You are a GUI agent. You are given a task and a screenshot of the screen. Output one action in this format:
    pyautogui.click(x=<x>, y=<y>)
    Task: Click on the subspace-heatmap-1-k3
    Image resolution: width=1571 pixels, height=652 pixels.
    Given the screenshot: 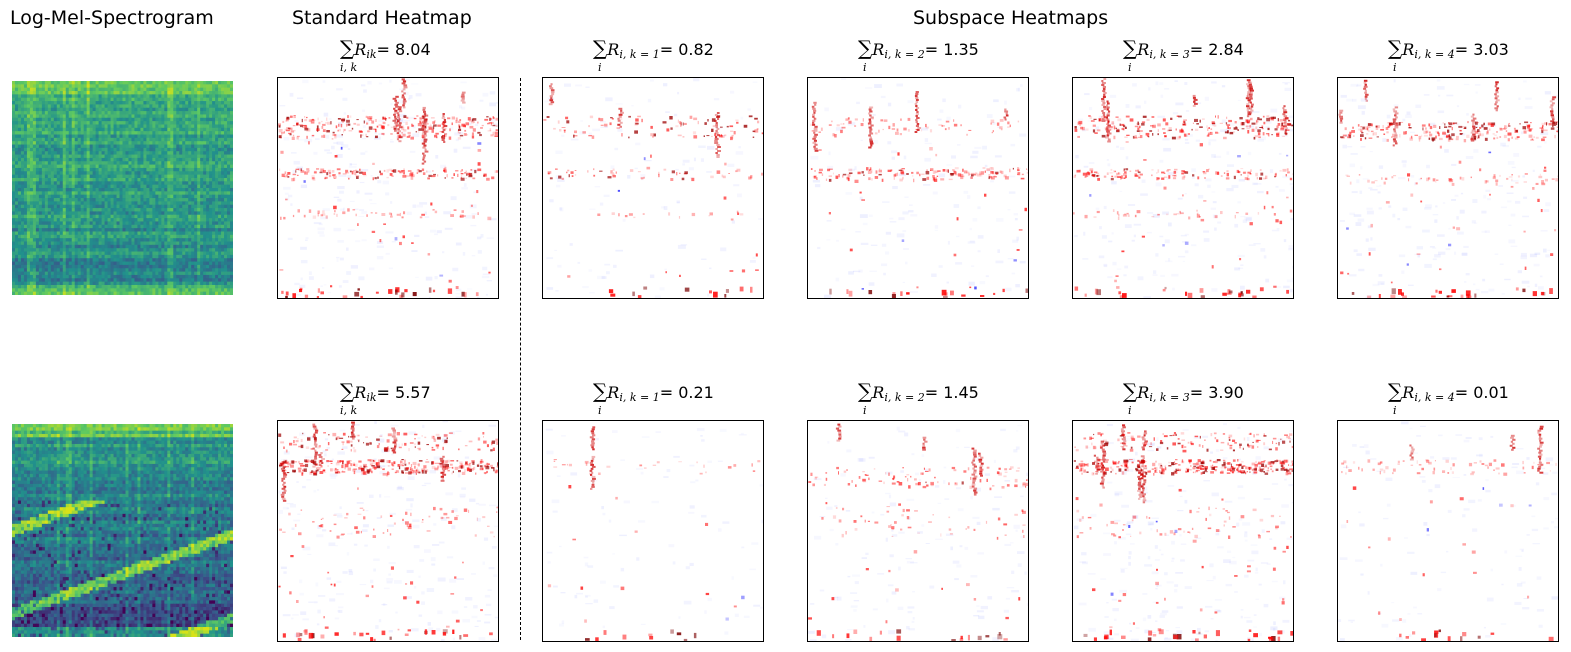 What is the action you would take?
    pyautogui.click(x=1183, y=188)
    